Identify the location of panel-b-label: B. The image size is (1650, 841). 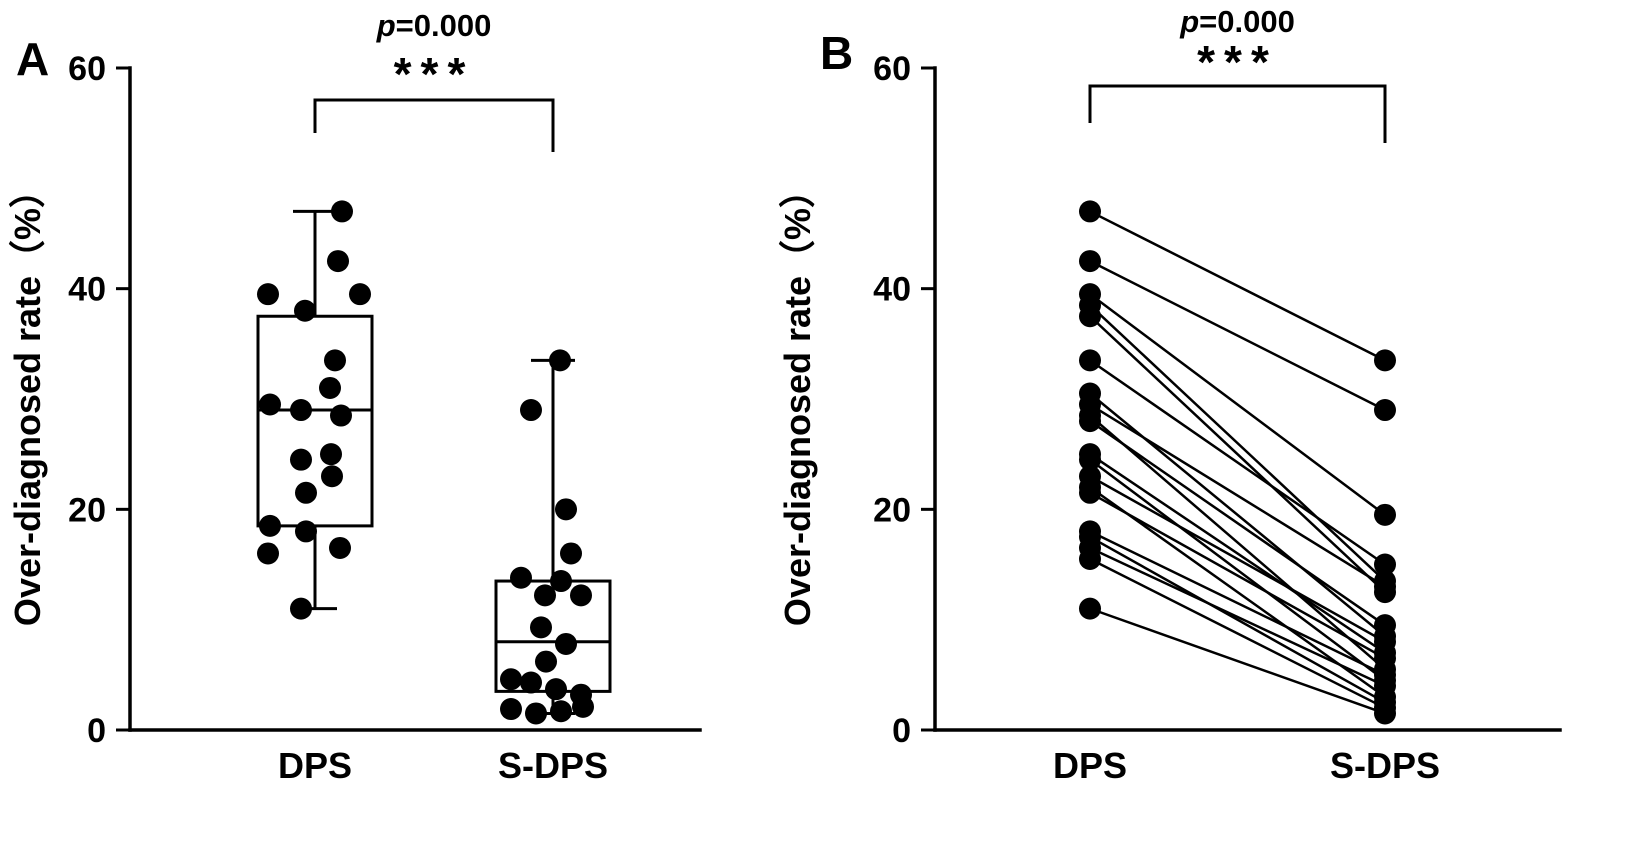
(837, 53).